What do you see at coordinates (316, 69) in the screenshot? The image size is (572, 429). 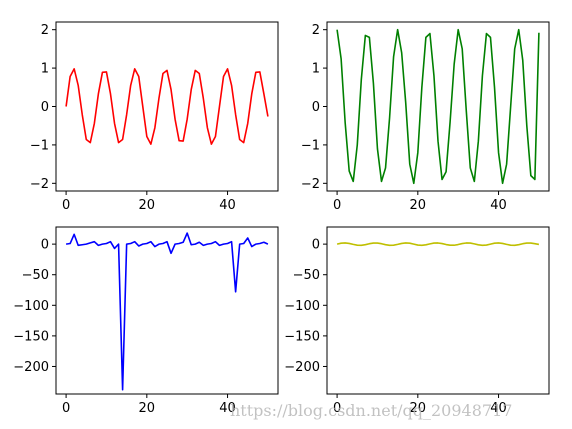 I see `top-right-ytick-label: 1` at bounding box center [316, 69].